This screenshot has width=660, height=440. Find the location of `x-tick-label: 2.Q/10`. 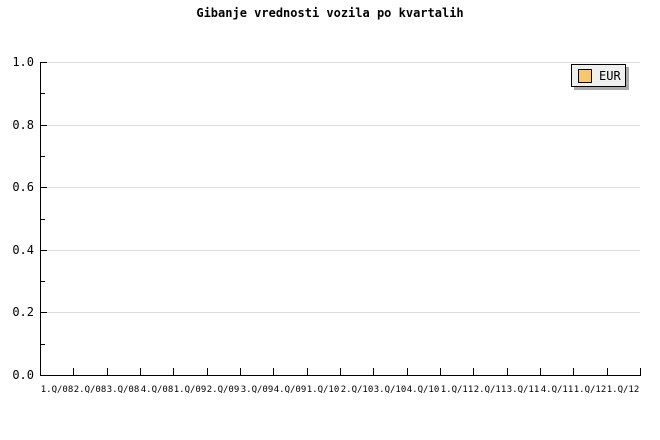

x-tick-label: 2.Q/10 is located at coordinates (357, 390).